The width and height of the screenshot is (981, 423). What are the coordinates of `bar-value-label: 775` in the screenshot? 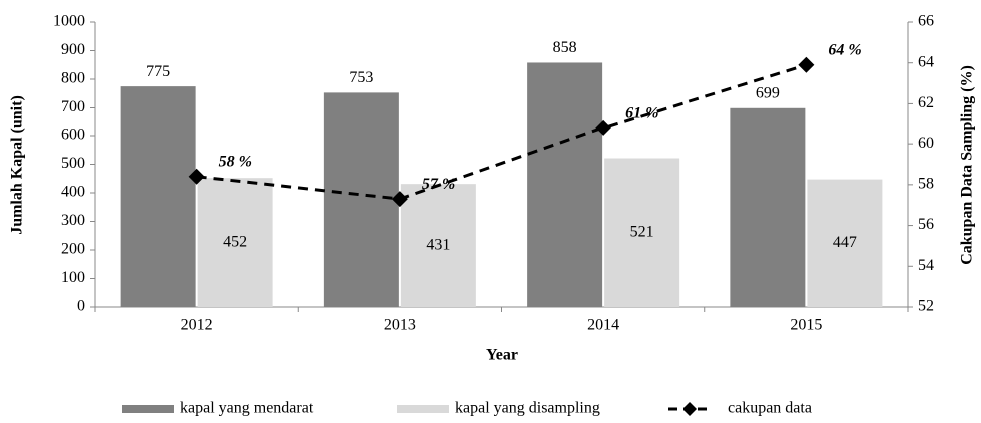 It's located at (158, 71).